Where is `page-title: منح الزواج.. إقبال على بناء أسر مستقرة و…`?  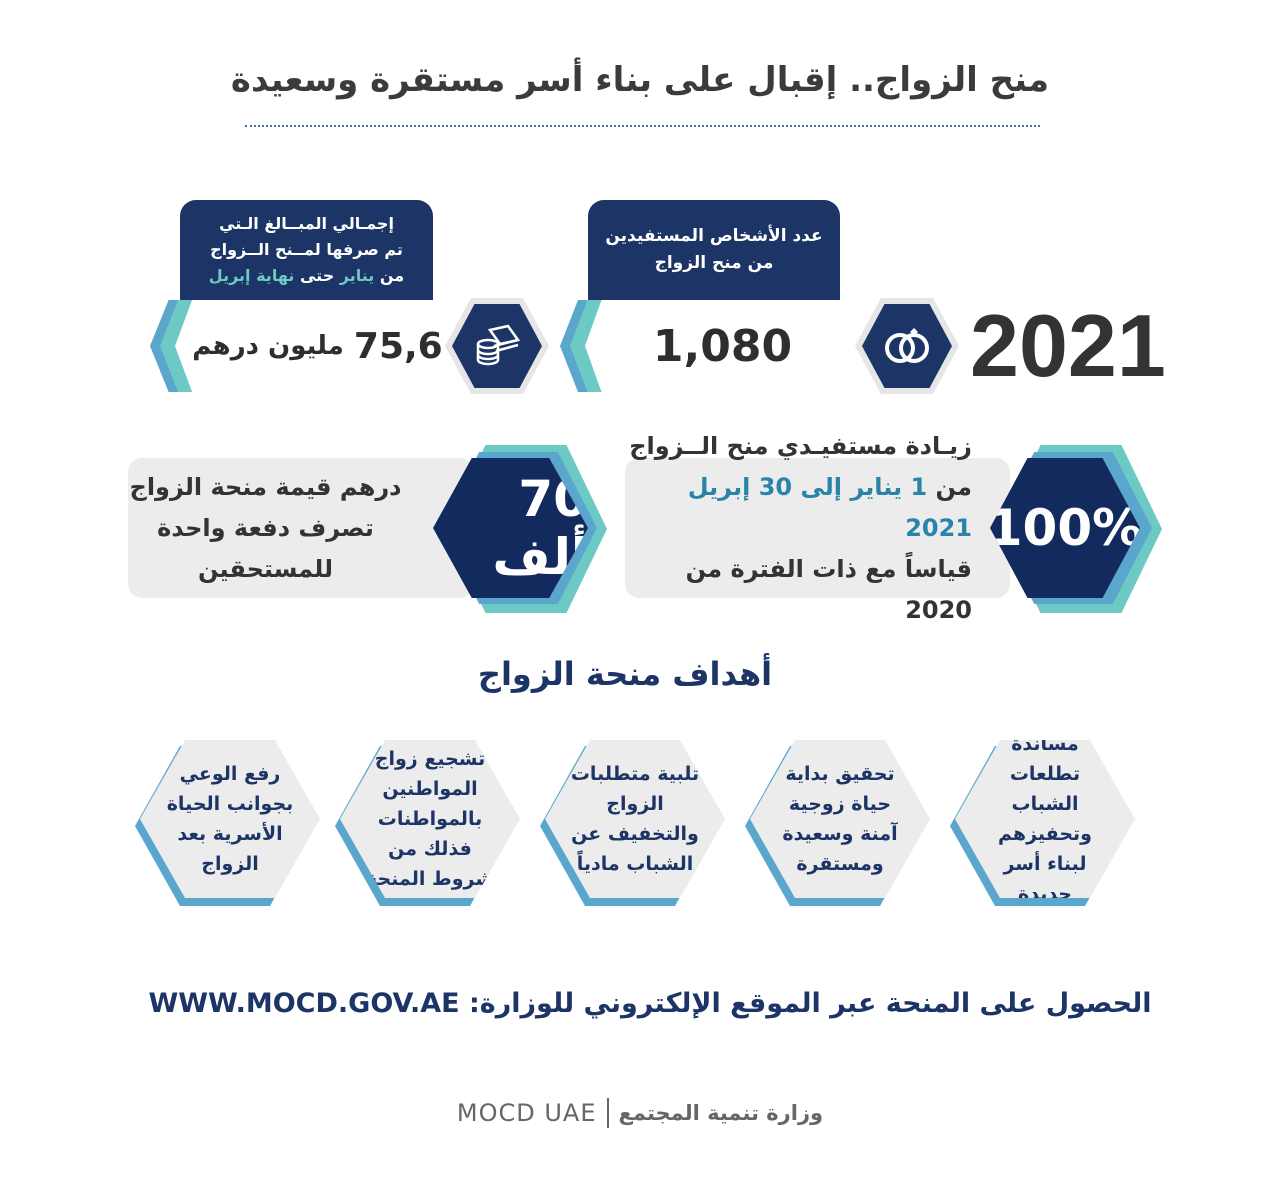 page-title: منح الزواج.. إقبال على بناء أسر مستقرة و… is located at coordinates (640, 80).